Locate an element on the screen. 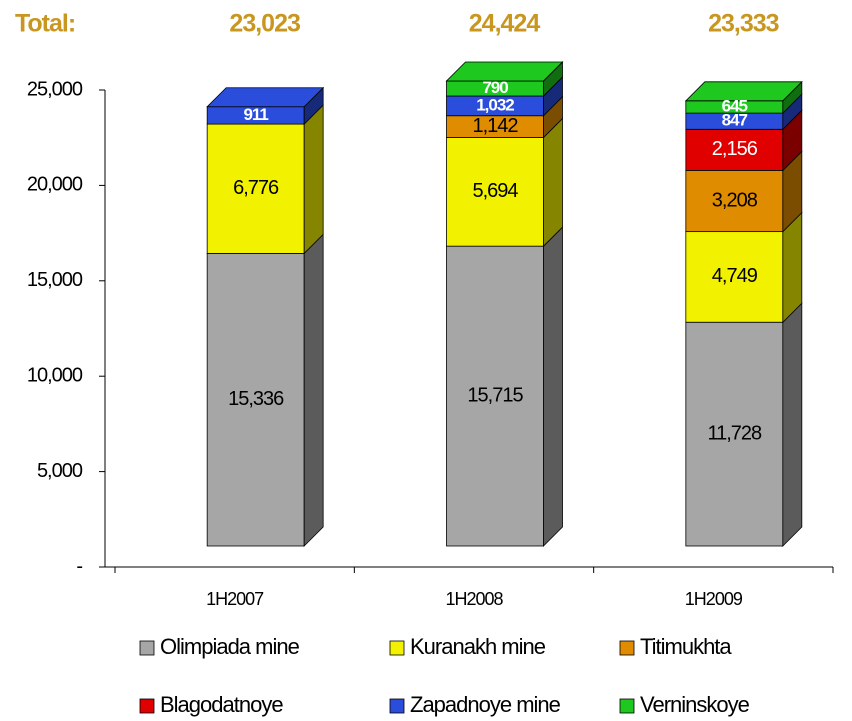 The image size is (852, 721). legend-label: Kuranakh mine is located at coordinates (478, 646).